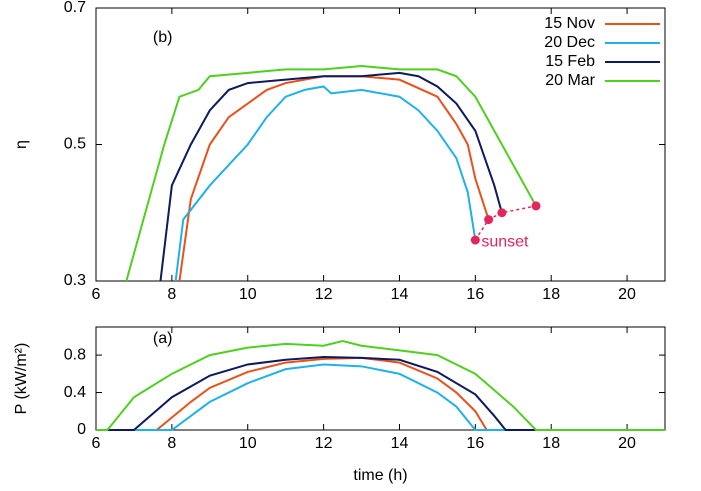 This screenshot has width=701, height=491. Describe the element at coordinates (163, 338) in the screenshot. I see `panel-label: (a)` at that location.